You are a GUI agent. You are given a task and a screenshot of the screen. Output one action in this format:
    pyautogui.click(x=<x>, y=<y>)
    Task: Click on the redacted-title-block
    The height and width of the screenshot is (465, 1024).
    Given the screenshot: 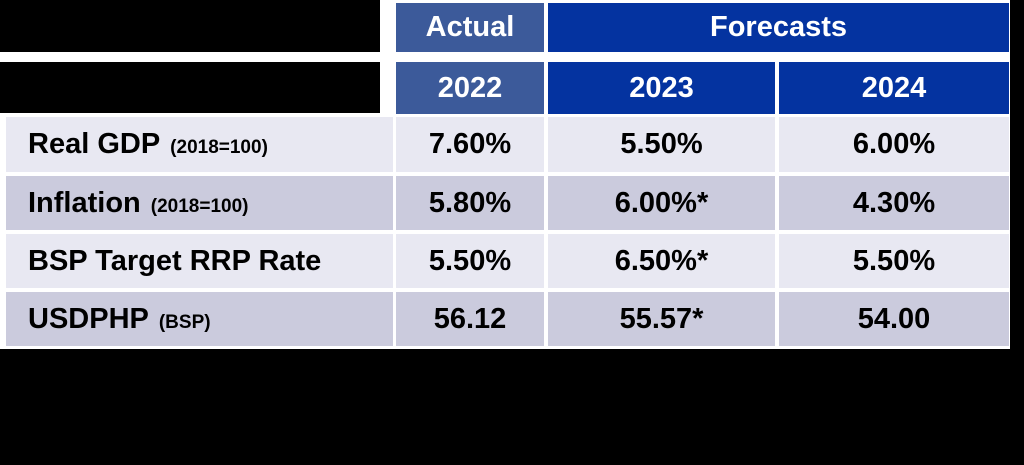 What is the action you would take?
    pyautogui.click(x=190, y=26)
    